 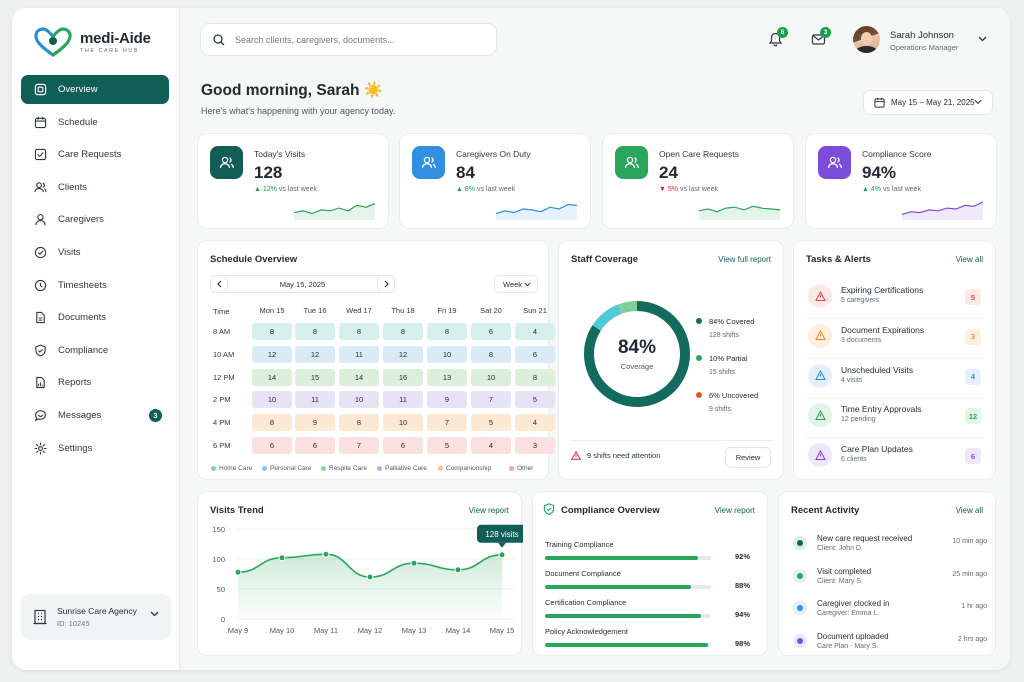 I want to click on sidebar-item-visits: Visits, so click(x=95, y=252).